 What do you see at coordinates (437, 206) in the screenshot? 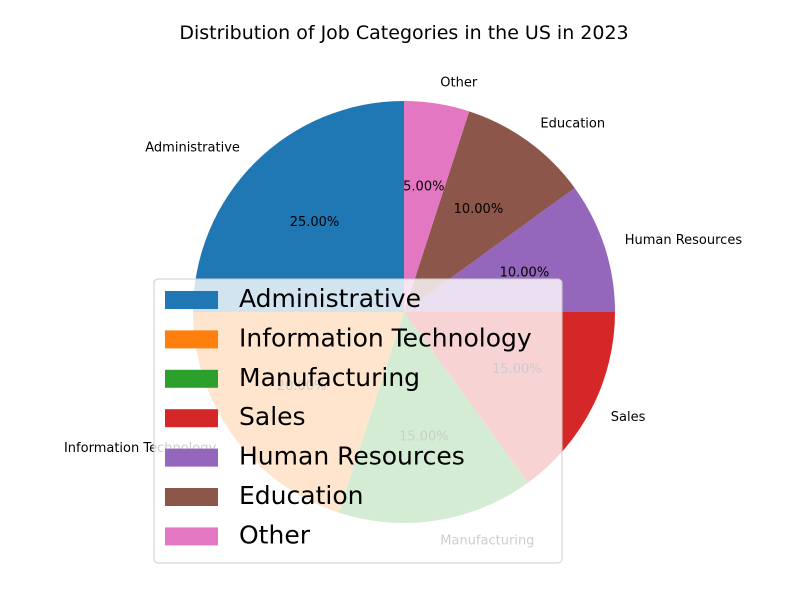
I see `pie-slice-other` at bounding box center [437, 206].